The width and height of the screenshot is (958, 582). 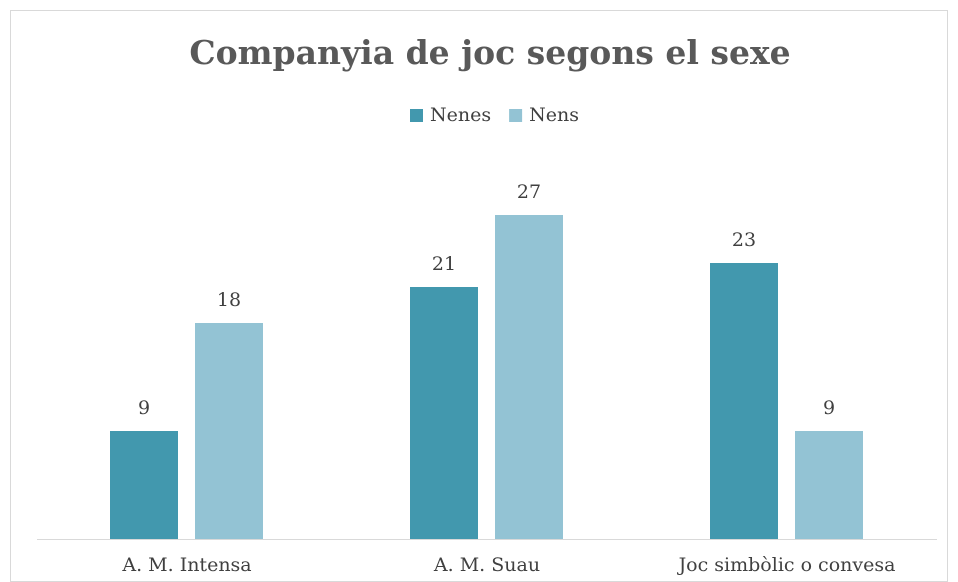 I want to click on x-tick-label: Joc simbòlic o convesa, so click(x=786, y=565).